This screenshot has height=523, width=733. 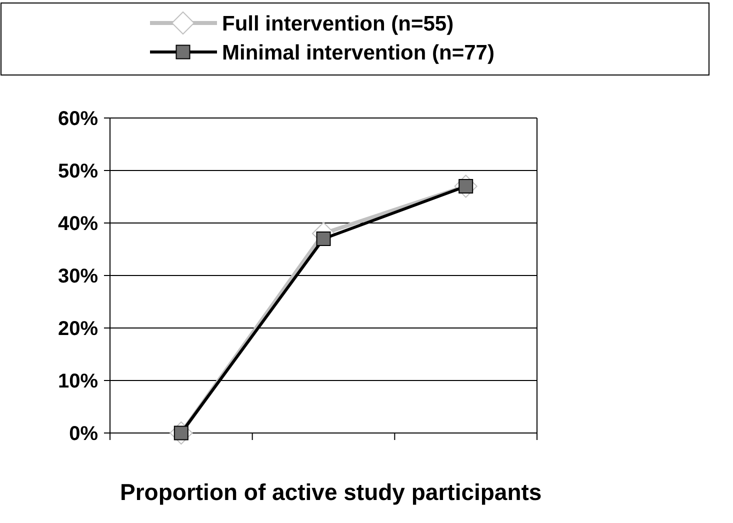 I want to click on y-tick-label: 50%, so click(x=78, y=171).